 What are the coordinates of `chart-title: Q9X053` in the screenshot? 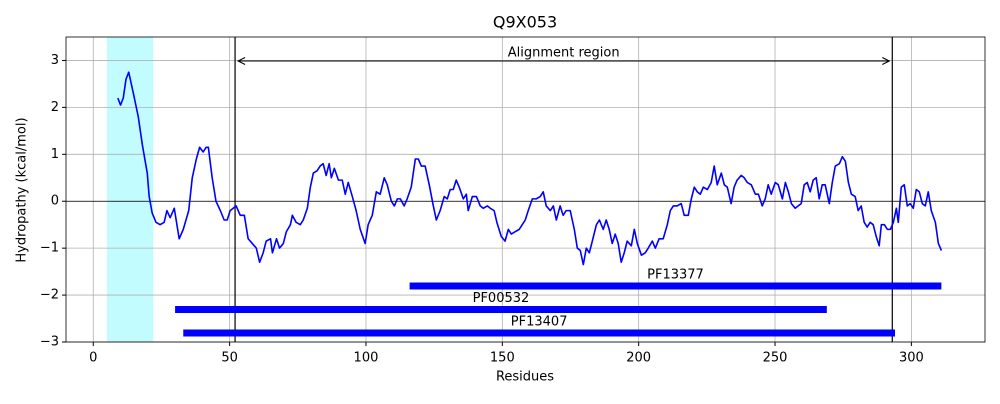 It's located at (525, 22).